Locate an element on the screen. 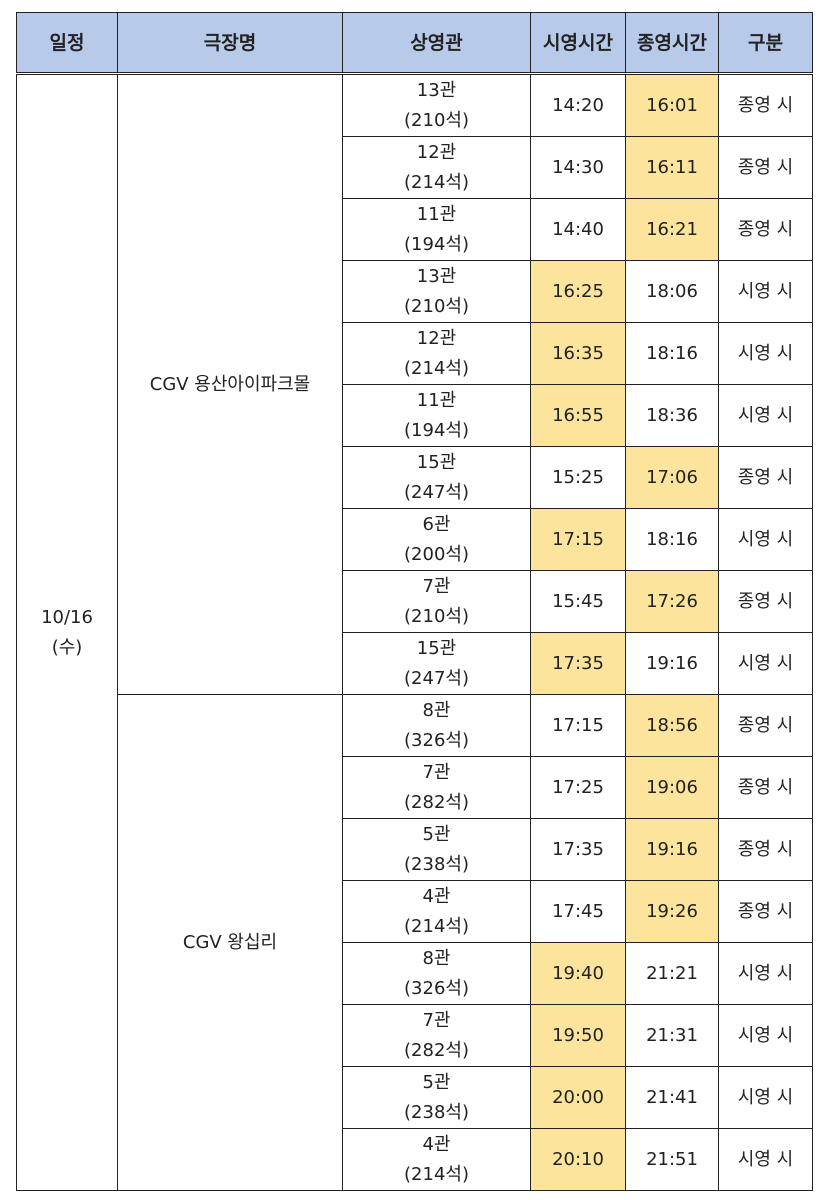 This screenshot has height=1200, width=828. start-time: 20:00 is located at coordinates (578, 1097).